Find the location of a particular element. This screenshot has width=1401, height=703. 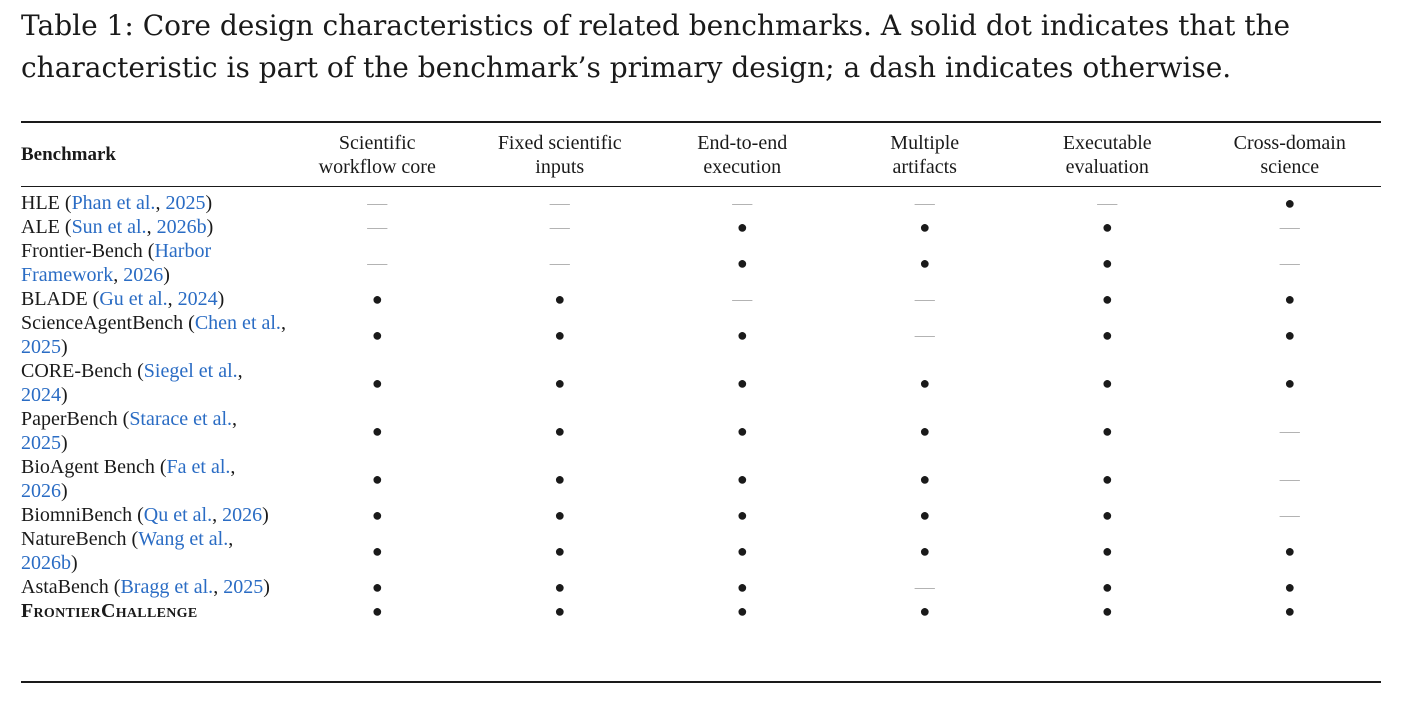

citation-link: Gu et al. is located at coordinates (133, 299).